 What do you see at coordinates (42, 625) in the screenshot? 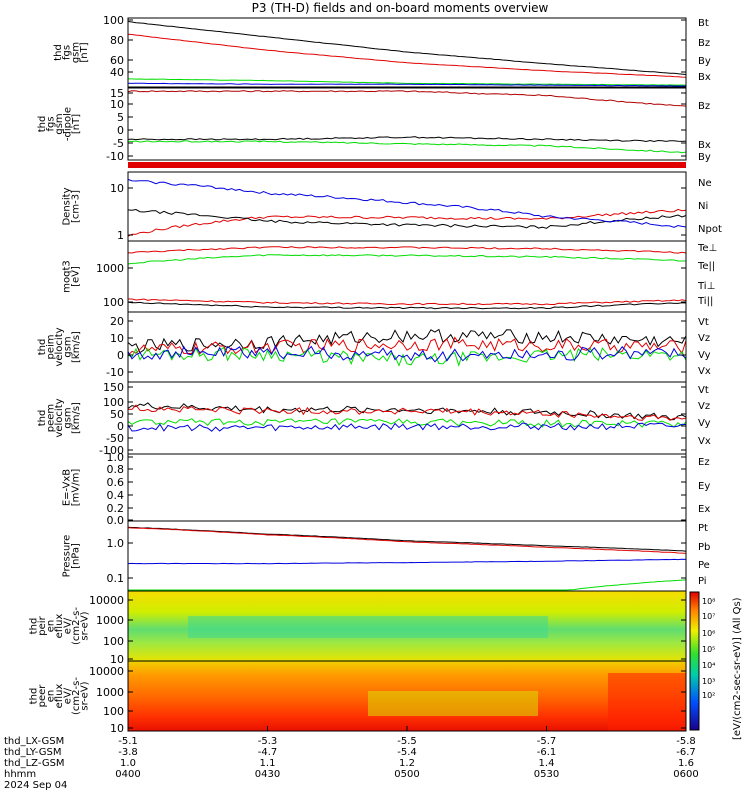
I see `y-axis-label: peir` at bounding box center [42, 625].